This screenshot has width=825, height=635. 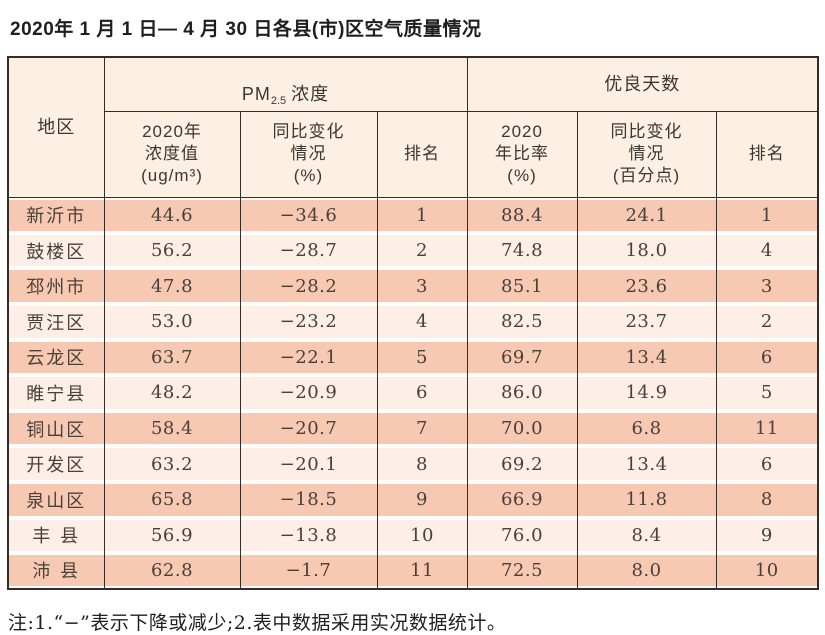 I want to click on value-cell: 76.0, so click(x=522, y=535).